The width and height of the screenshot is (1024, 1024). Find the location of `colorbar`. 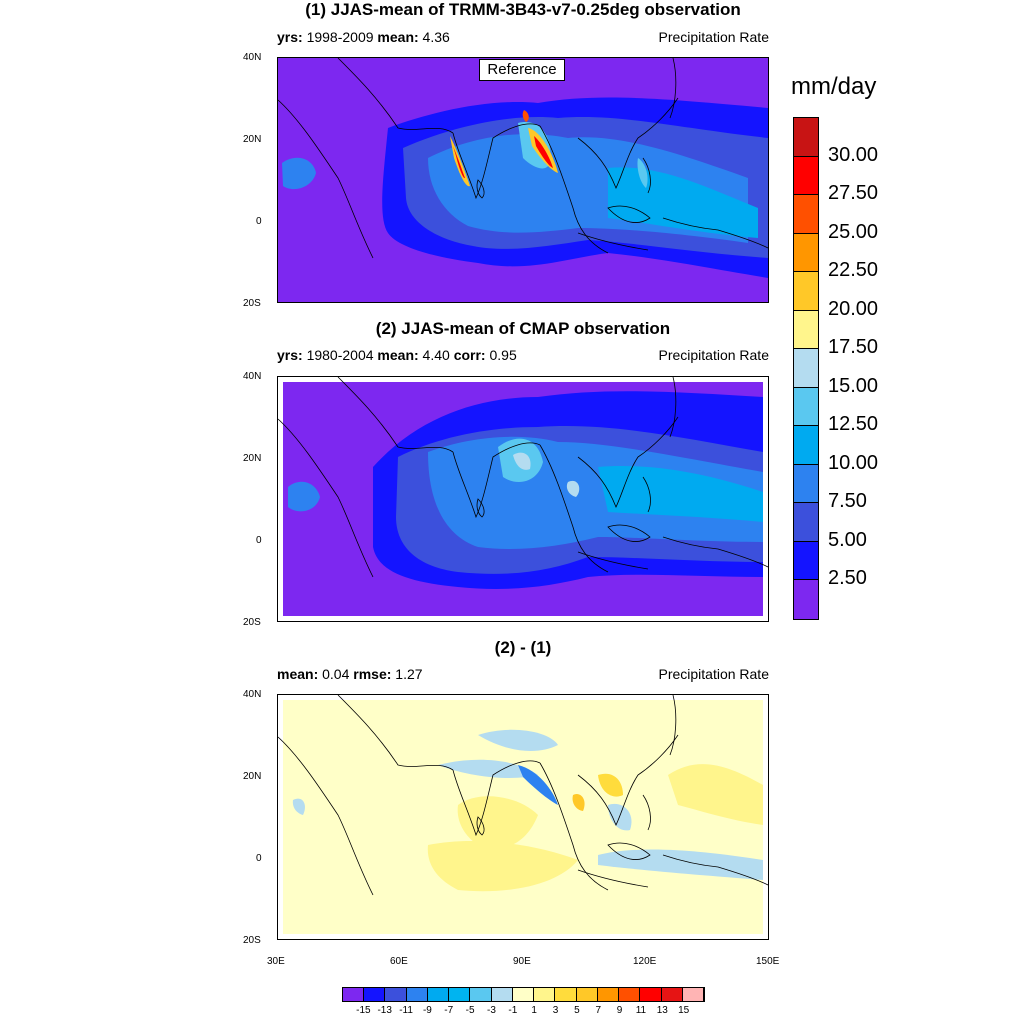

colorbar is located at coordinates (806, 368).